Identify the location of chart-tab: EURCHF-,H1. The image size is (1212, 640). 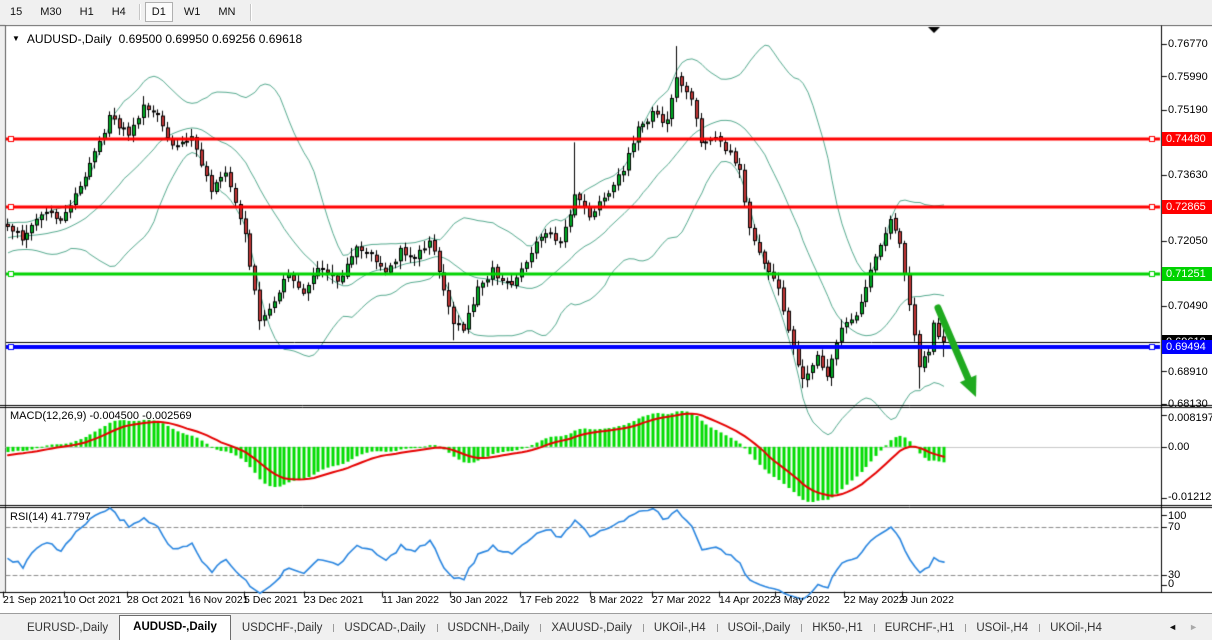
(919, 628).